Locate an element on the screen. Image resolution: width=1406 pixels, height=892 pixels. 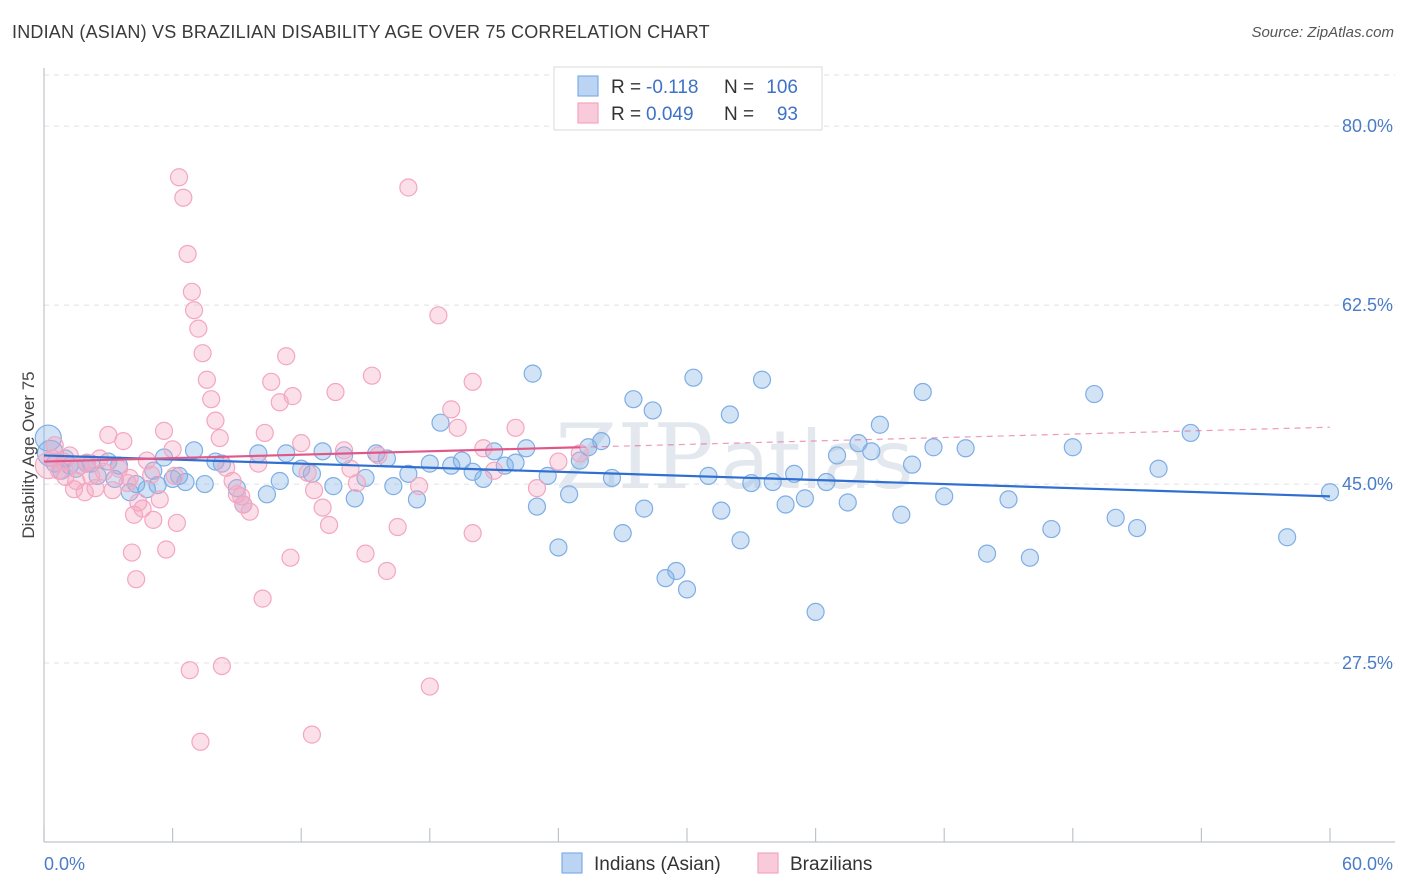
legend-r-value-0: -0.118 is located at coordinates (672, 87).